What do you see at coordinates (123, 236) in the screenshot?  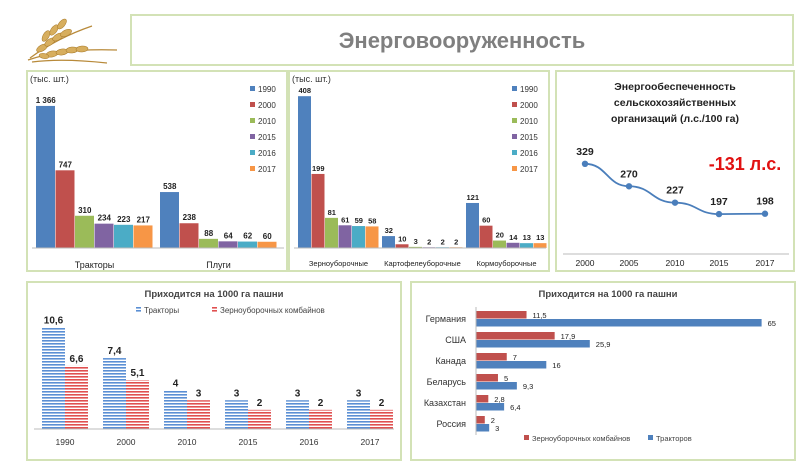 I see `bar-Тракторы-2016` at bounding box center [123, 236].